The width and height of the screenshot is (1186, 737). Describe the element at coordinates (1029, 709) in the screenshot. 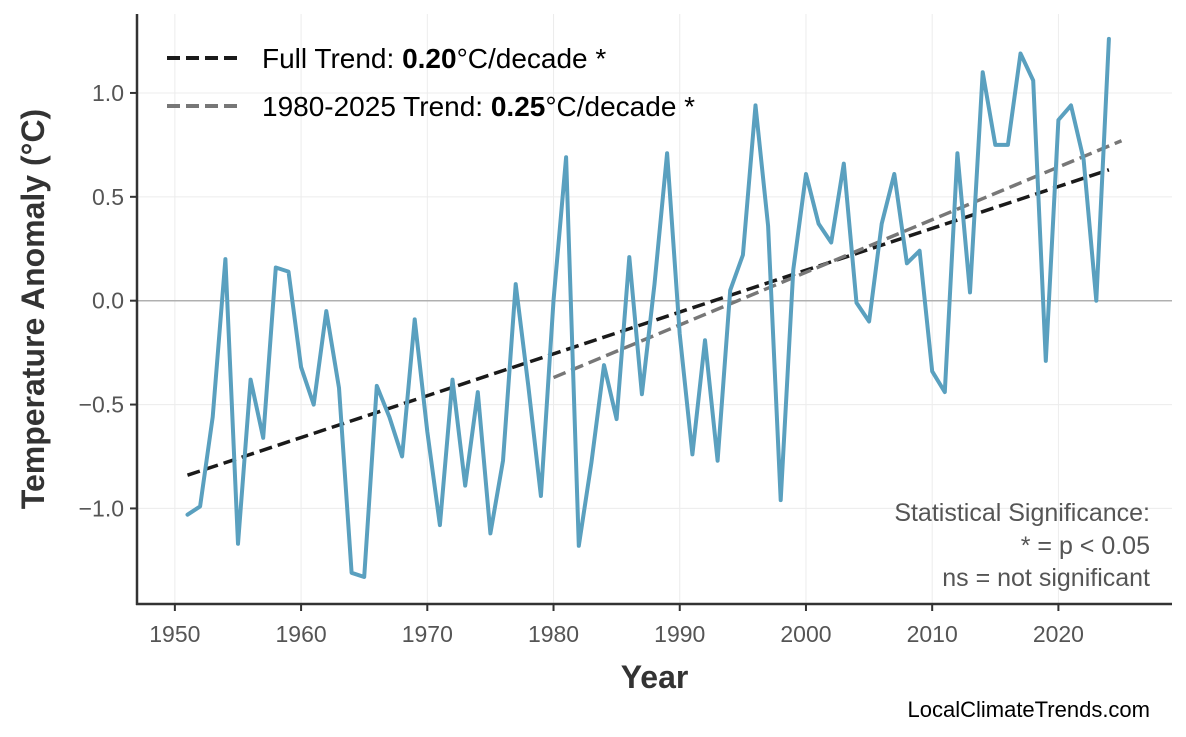

I see `source-credit: LocalClimateTrends.com` at that location.